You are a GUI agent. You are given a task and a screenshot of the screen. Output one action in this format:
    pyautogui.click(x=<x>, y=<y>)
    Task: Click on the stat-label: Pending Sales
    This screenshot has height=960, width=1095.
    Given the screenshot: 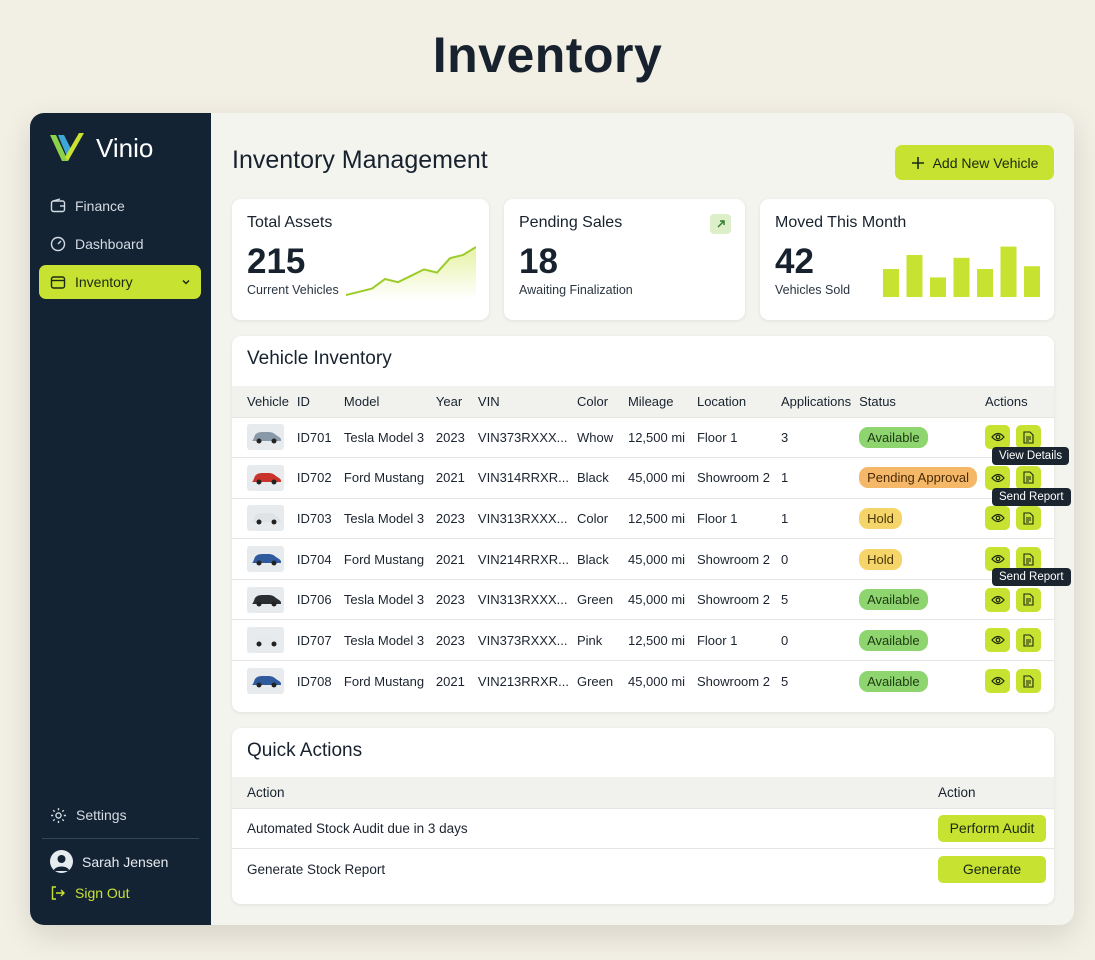 What is the action you would take?
    pyautogui.click(x=571, y=222)
    